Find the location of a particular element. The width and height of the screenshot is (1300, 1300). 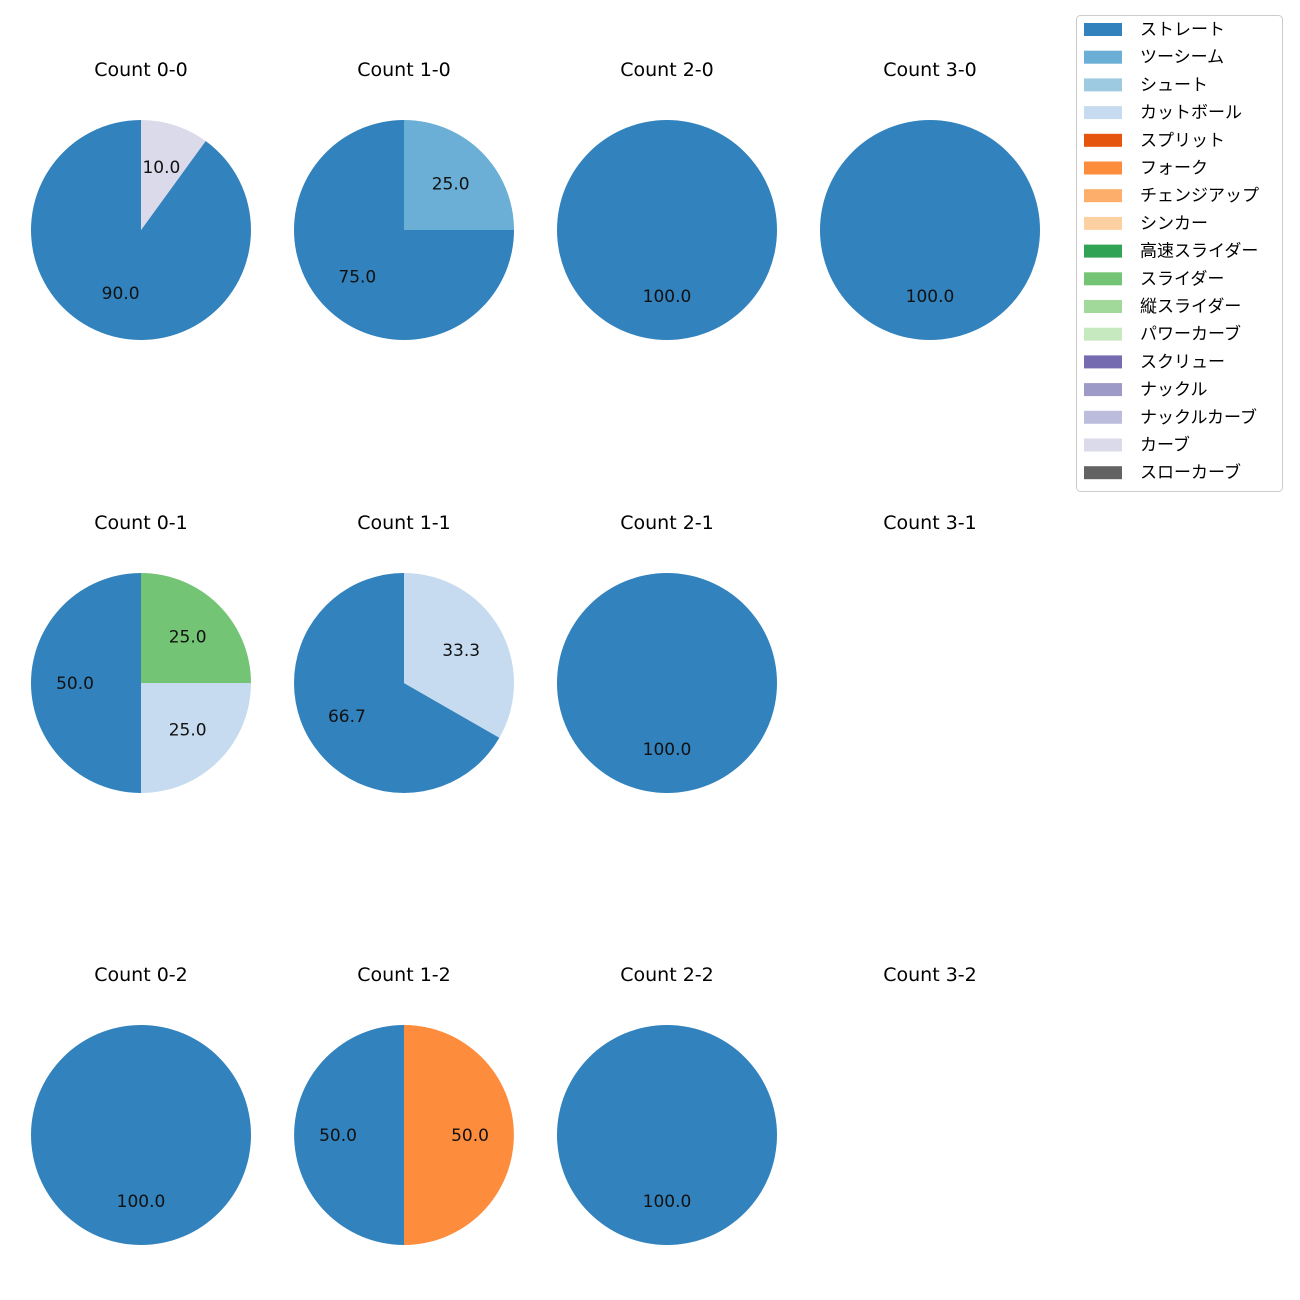

legend-item: 縦スライダー is located at coordinates (1162, 307).